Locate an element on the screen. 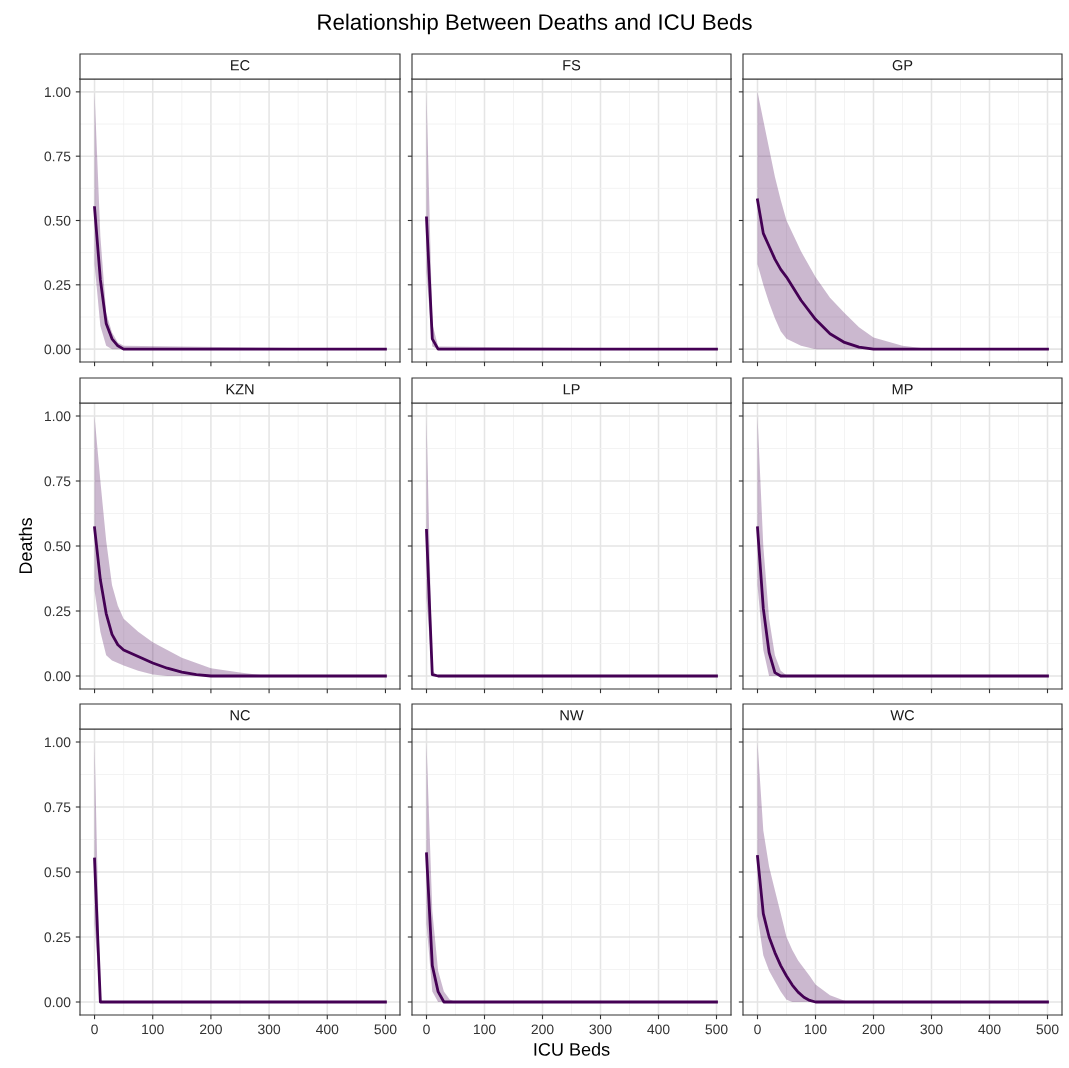  chart-title: NC is located at coordinates (240, 715).